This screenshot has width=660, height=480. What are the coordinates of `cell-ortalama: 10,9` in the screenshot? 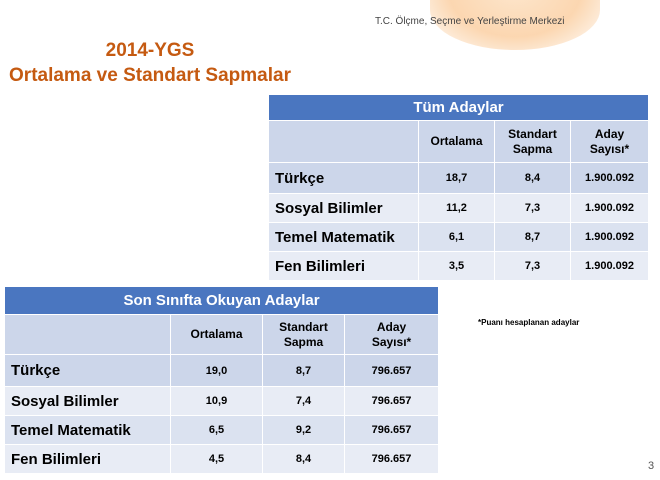 It's located at (216, 401).